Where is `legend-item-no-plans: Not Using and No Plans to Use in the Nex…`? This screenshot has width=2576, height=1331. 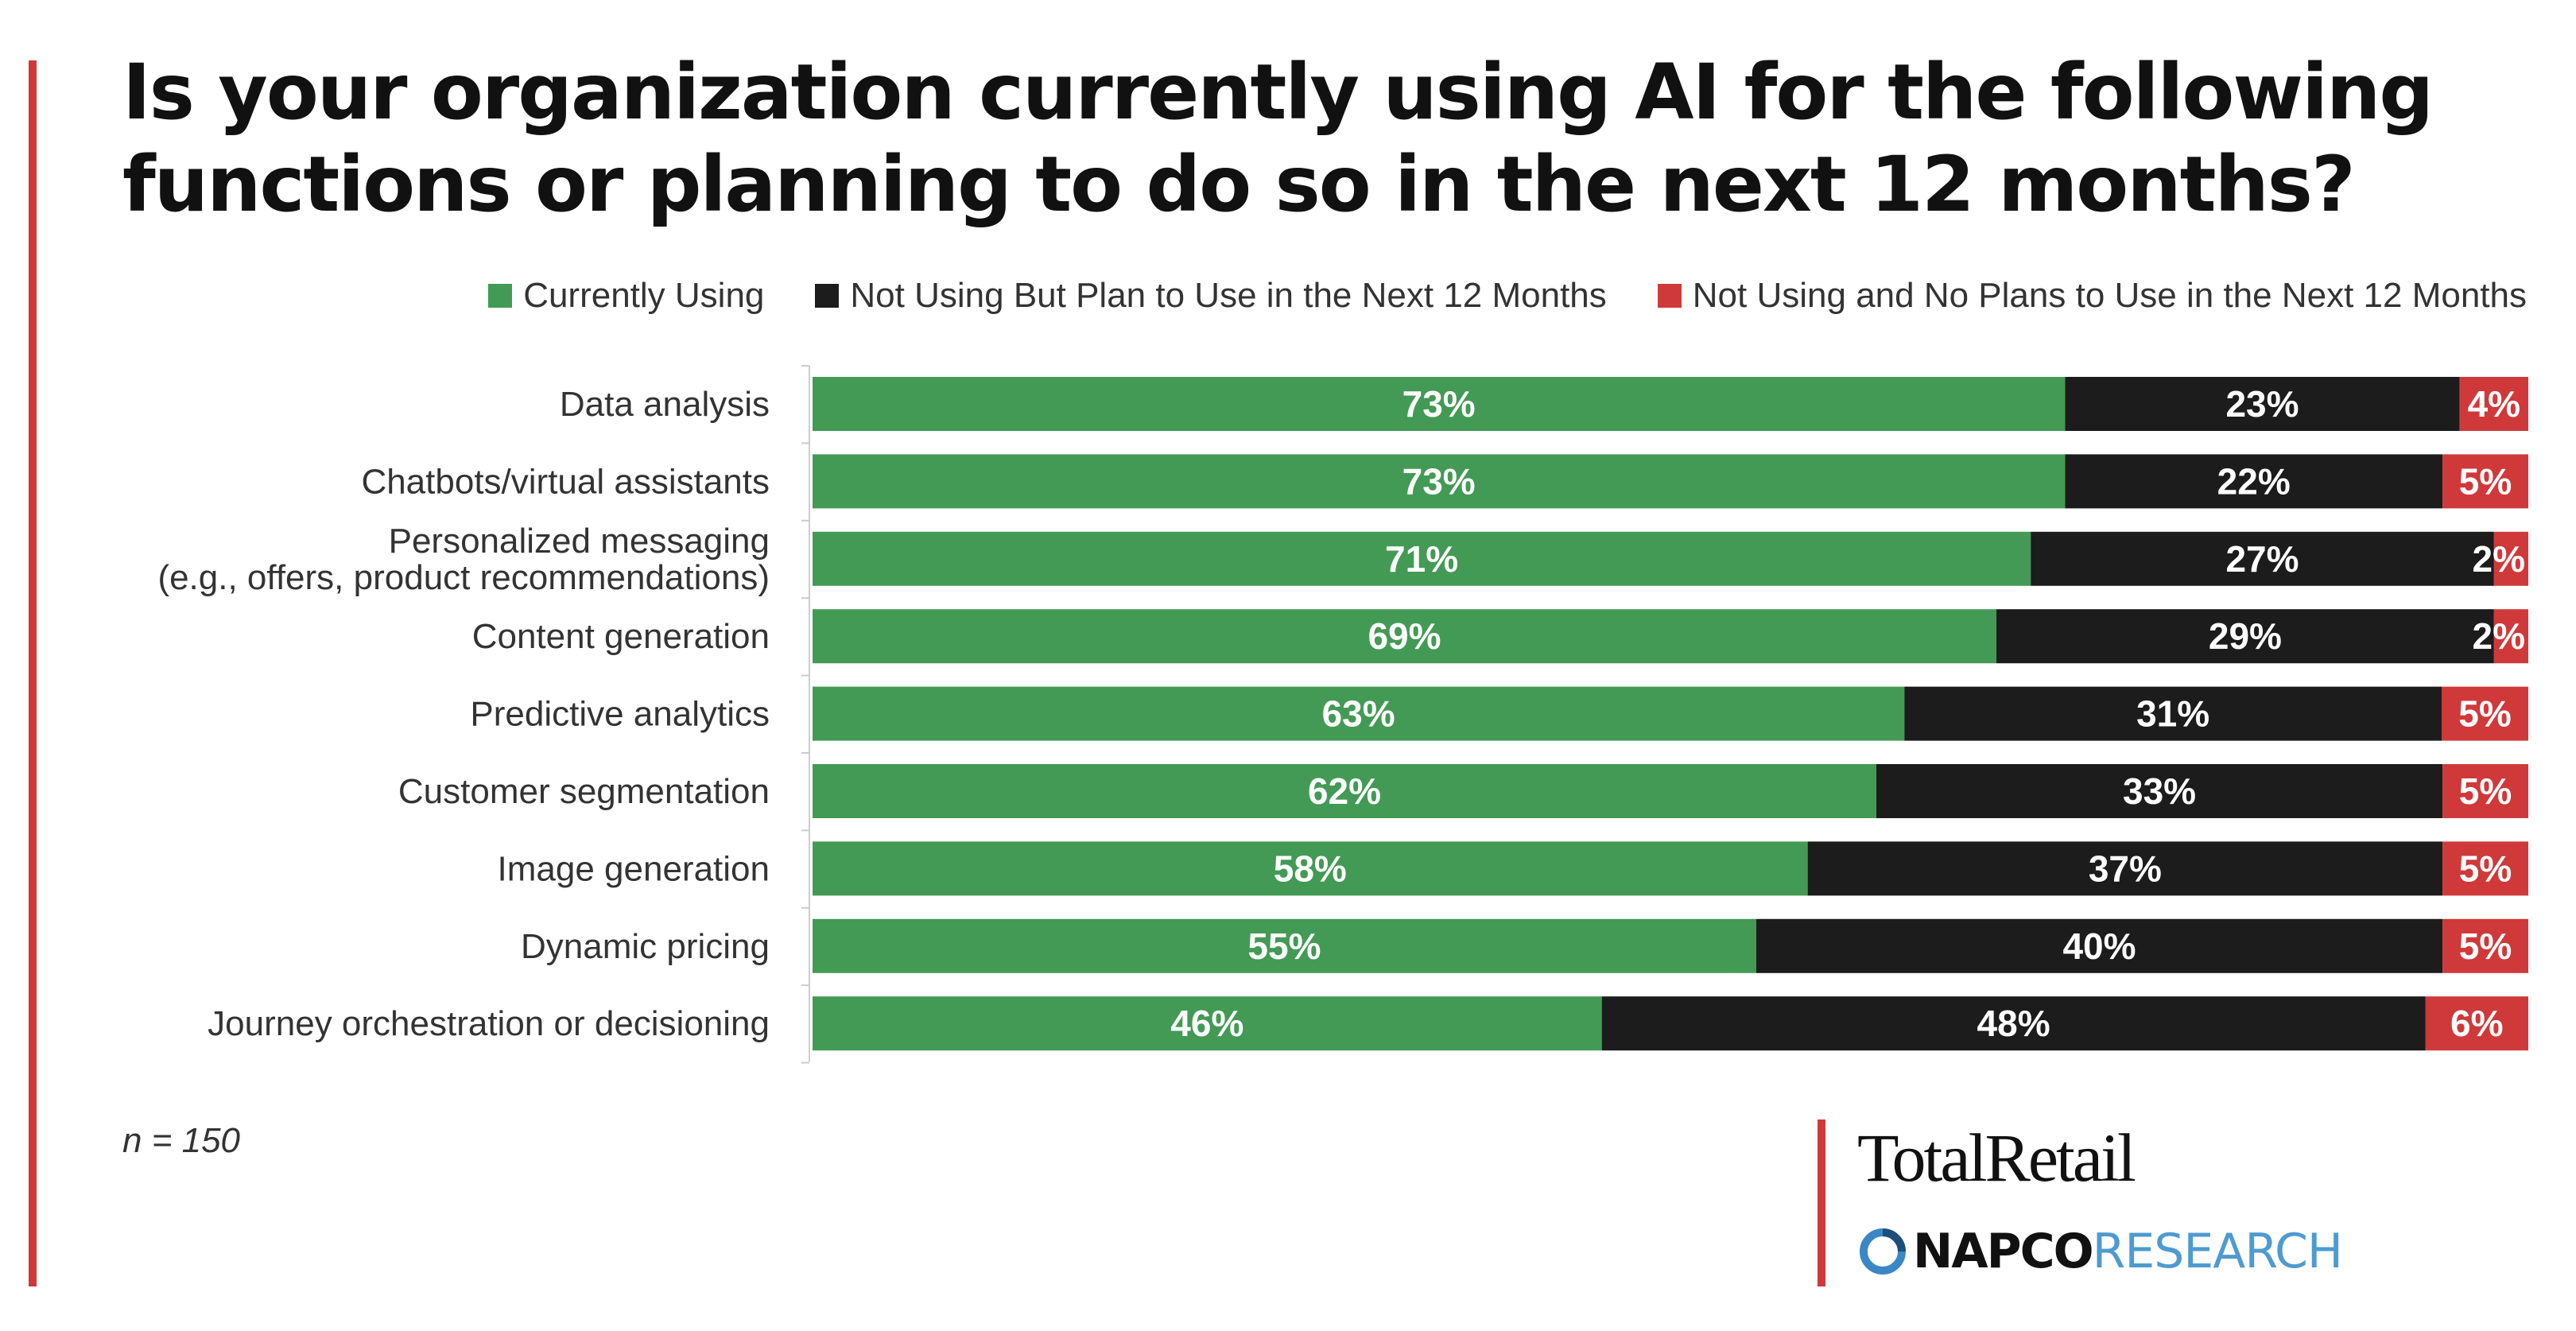
legend-item-no-plans: Not Using and No Plans to Use in the Nex… is located at coordinates (2092, 296).